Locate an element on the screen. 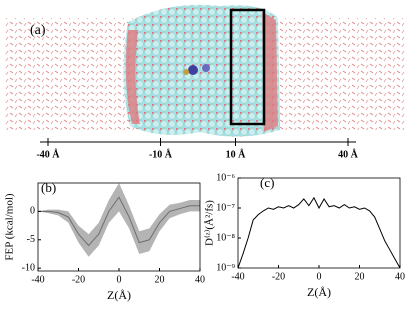  y-tick-label: 10⁻⁷ is located at coordinates (225, 207).